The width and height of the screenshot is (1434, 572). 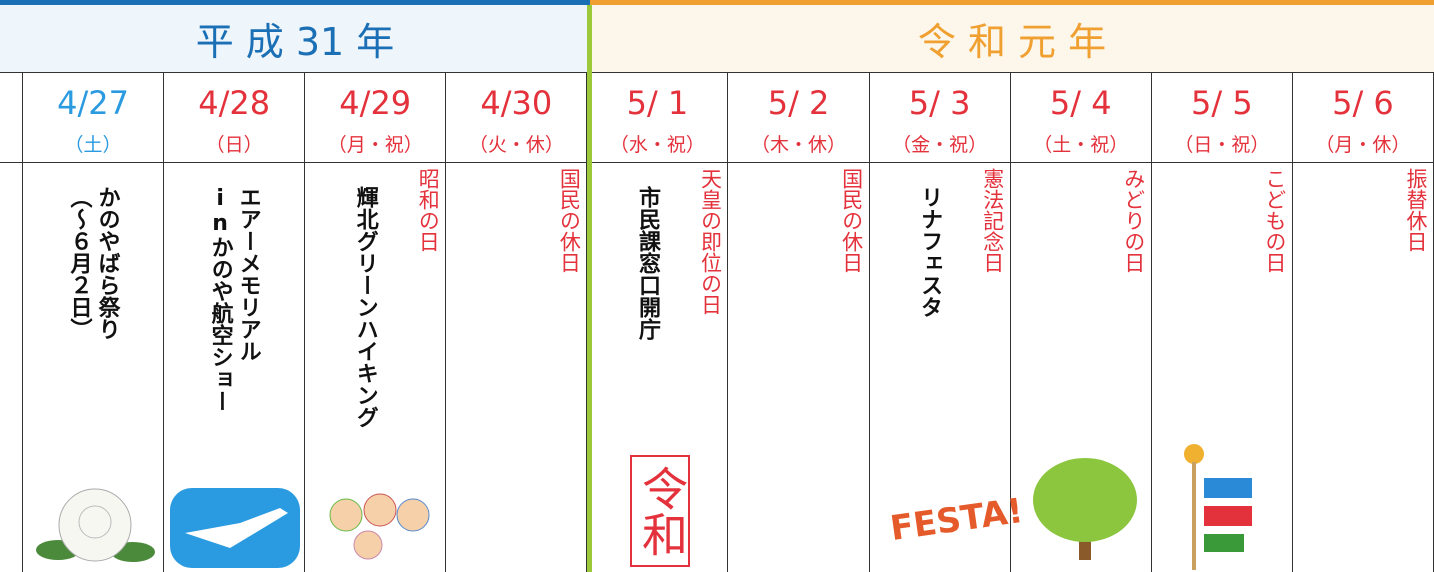 I want to click on era-heisei: 平 成 31 年, so click(x=295, y=36).